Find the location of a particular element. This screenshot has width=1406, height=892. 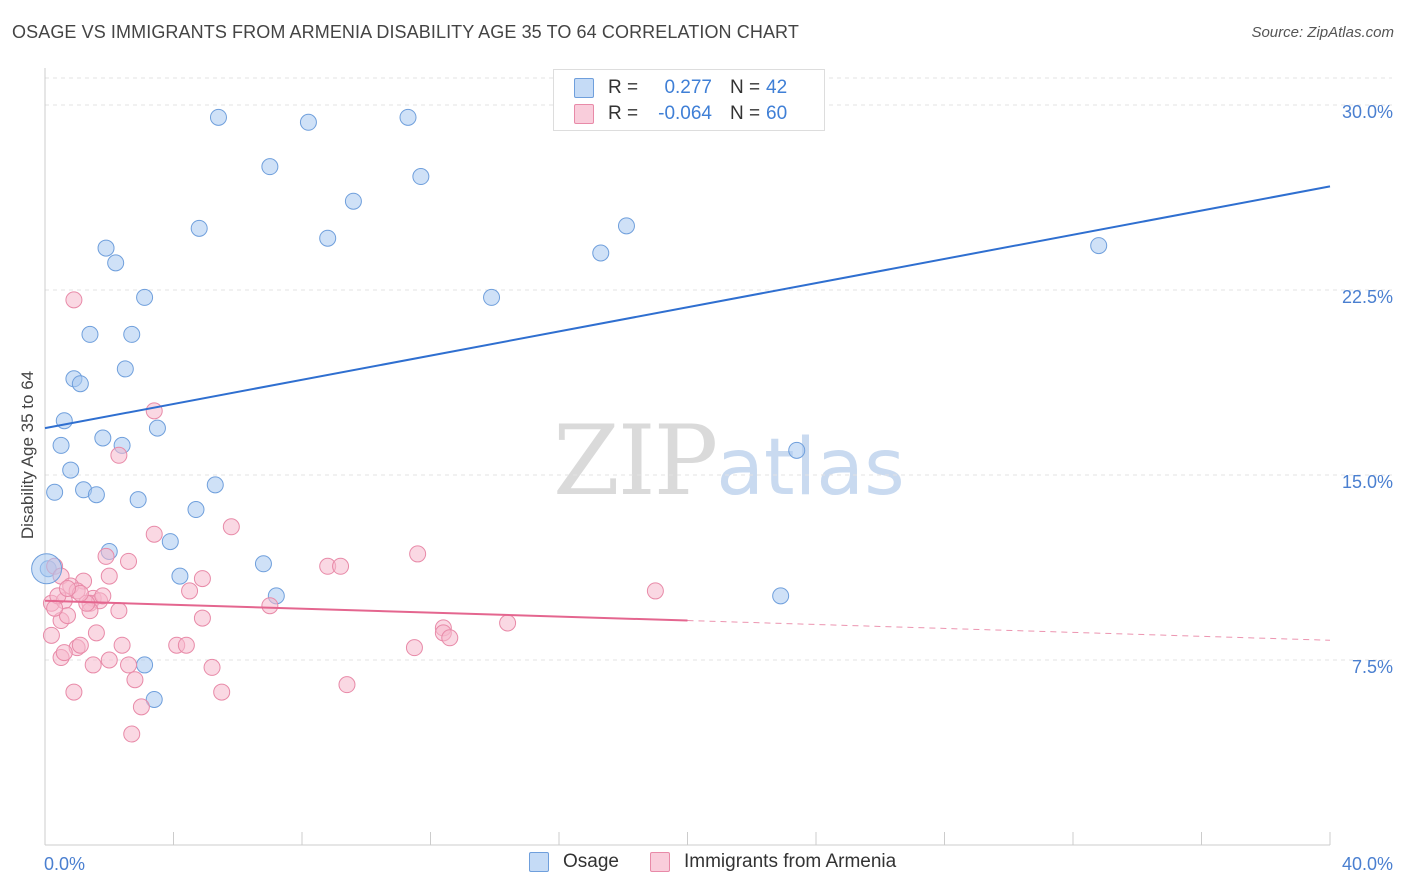

legend-swatch-armenia is located at coordinates (584, 114).